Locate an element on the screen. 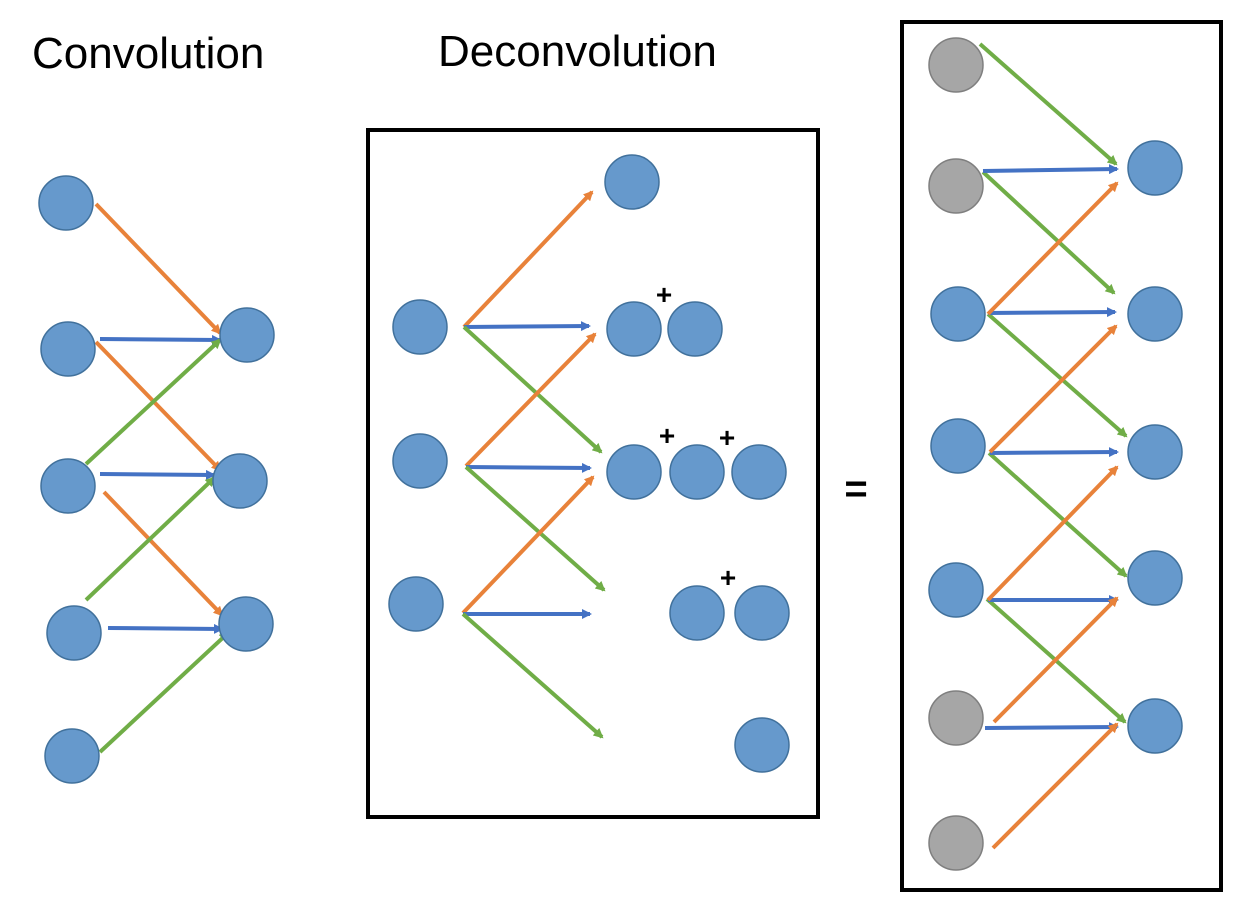 The width and height of the screenshot is (1234, 900). deconvolution-edges is located at coordinates (533, 464).